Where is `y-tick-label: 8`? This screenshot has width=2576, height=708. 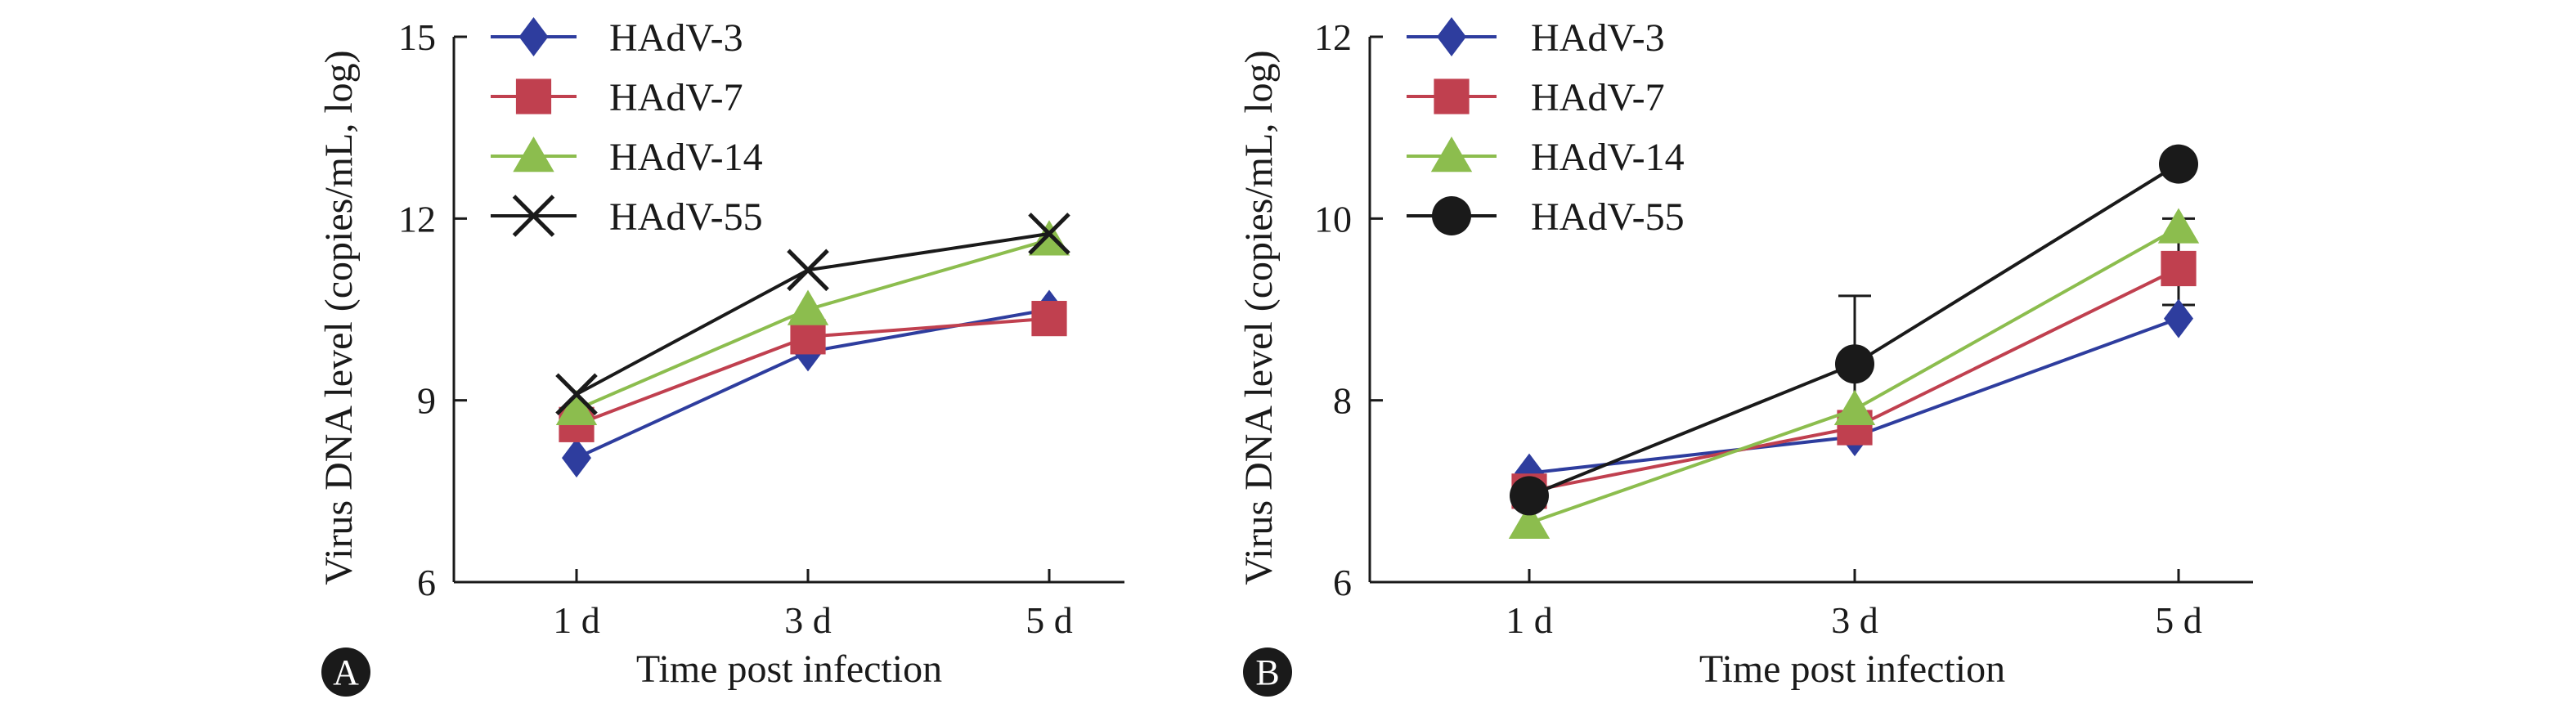 y-tick-label: 8 is located at coordinates (1343, 401).